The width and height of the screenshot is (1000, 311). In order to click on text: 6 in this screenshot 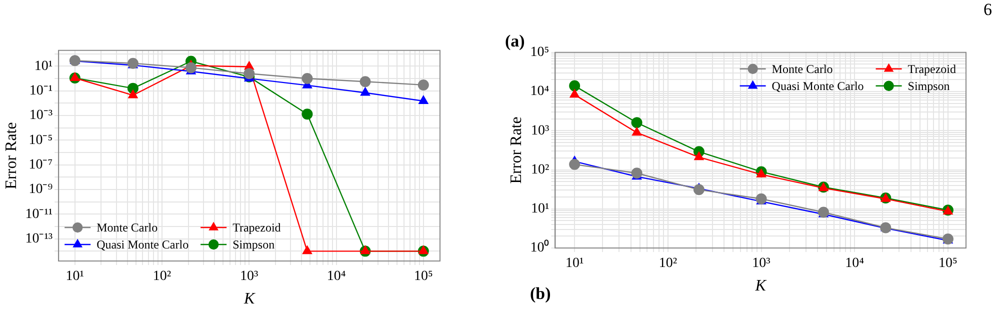, I will do `click(988, 10)`.